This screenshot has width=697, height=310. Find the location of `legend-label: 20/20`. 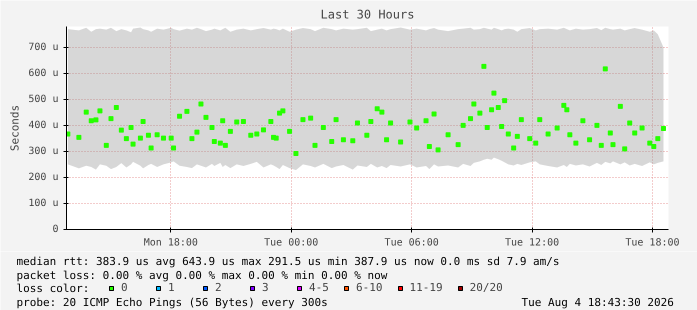

legend-label: 20/20 is located at coordinates (486, 287).